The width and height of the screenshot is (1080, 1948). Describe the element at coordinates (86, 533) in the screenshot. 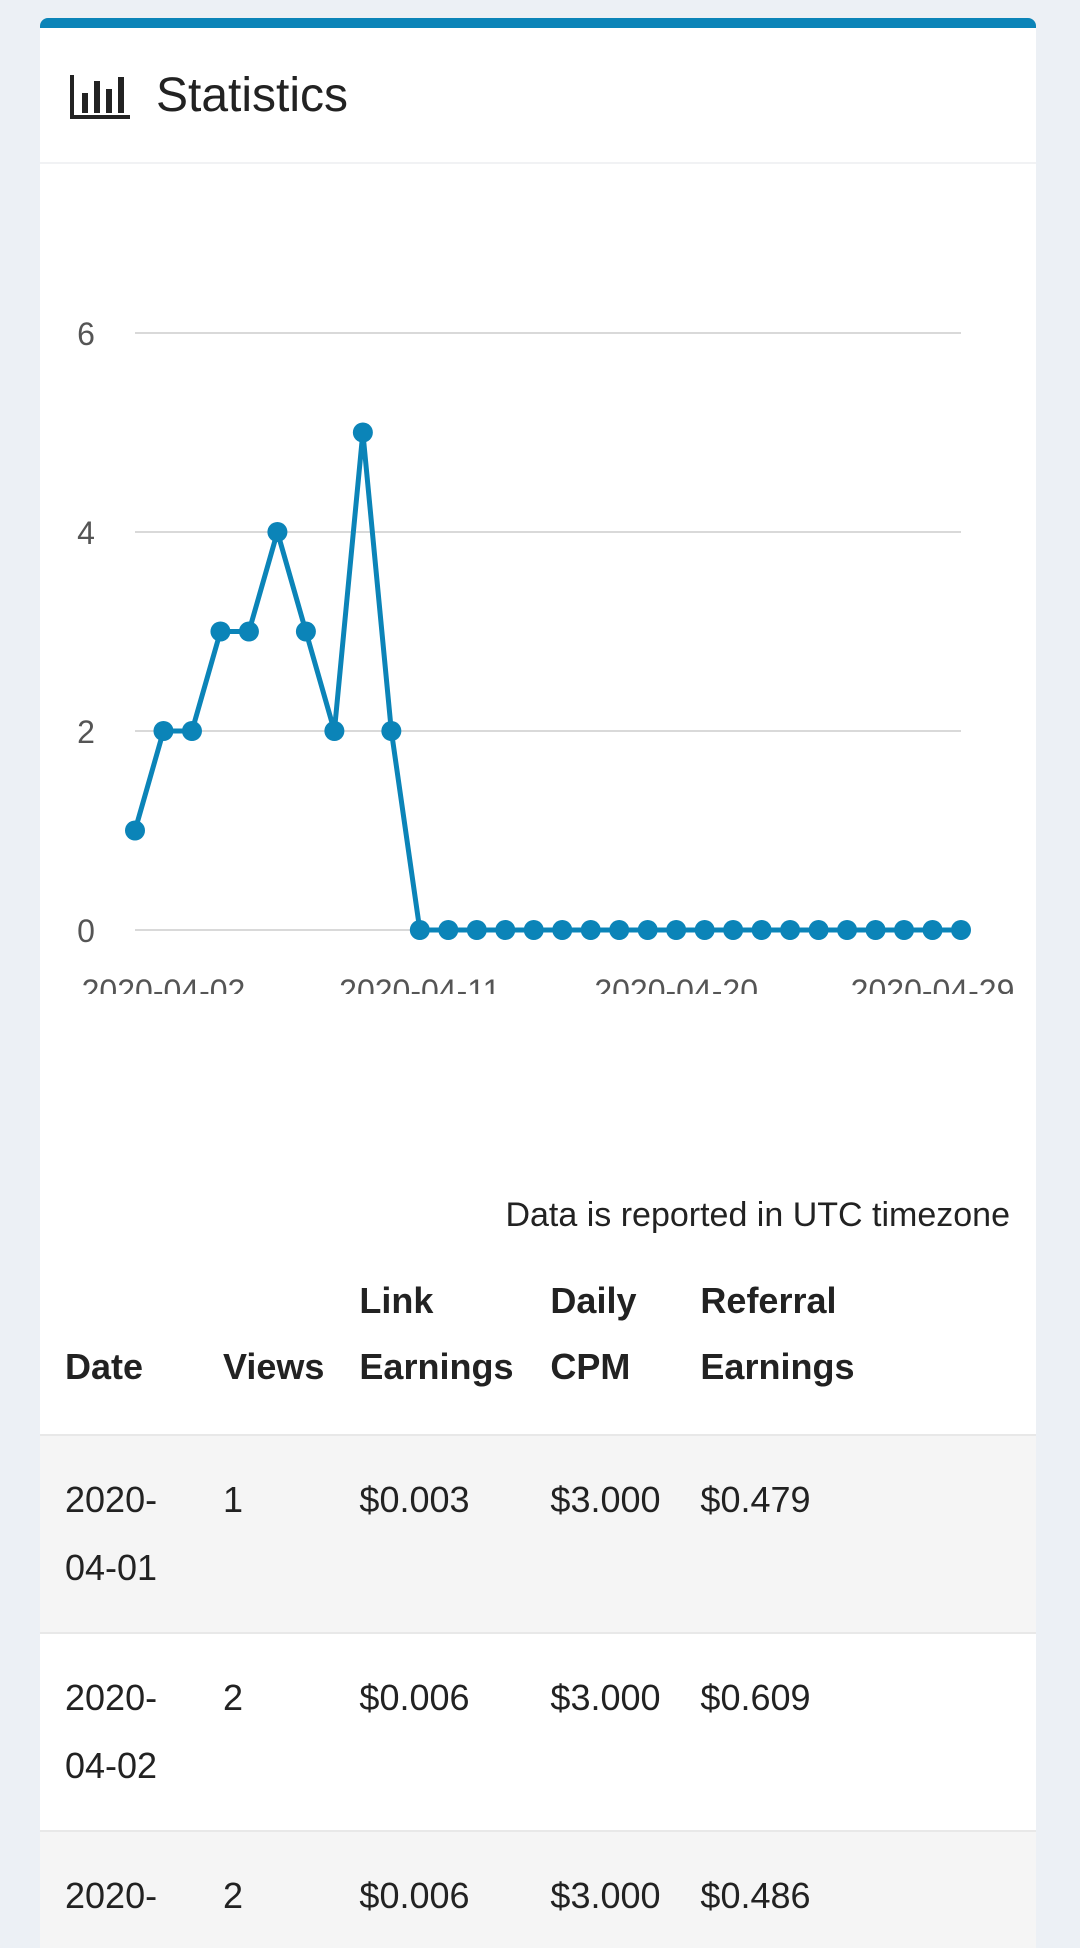

I see `y-tick-label: 4` at that location.